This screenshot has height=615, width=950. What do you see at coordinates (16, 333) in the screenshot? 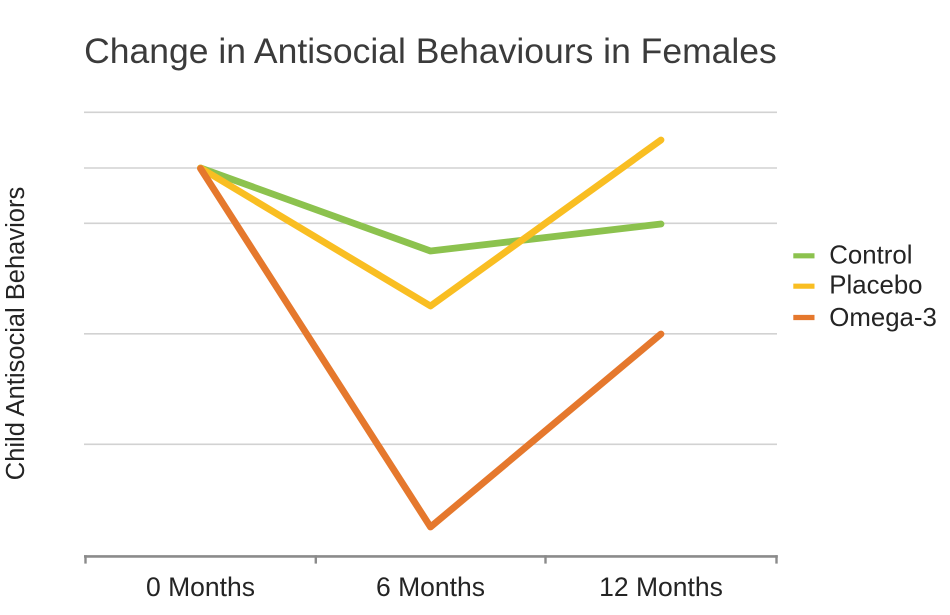
I see `svg-text: Child Antisocial Behaviors` at bounding box center [16, 333].